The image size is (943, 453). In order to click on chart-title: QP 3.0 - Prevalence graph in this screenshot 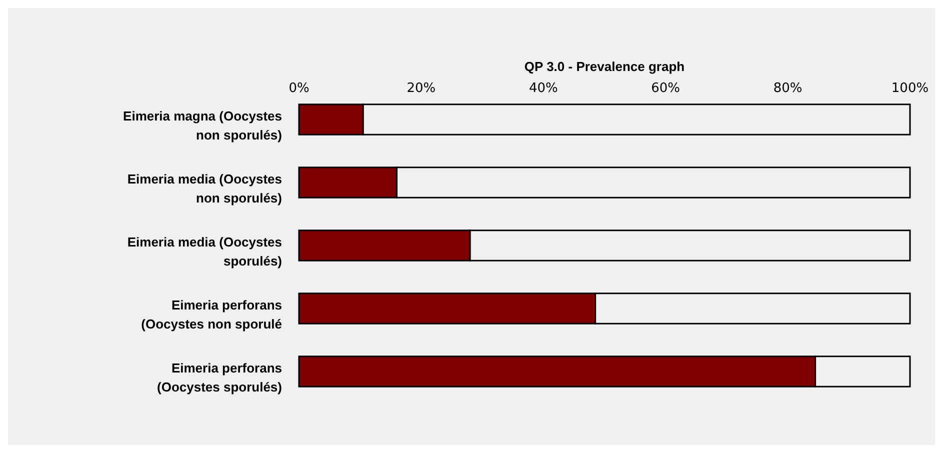, I will do `click(604, 66)`.